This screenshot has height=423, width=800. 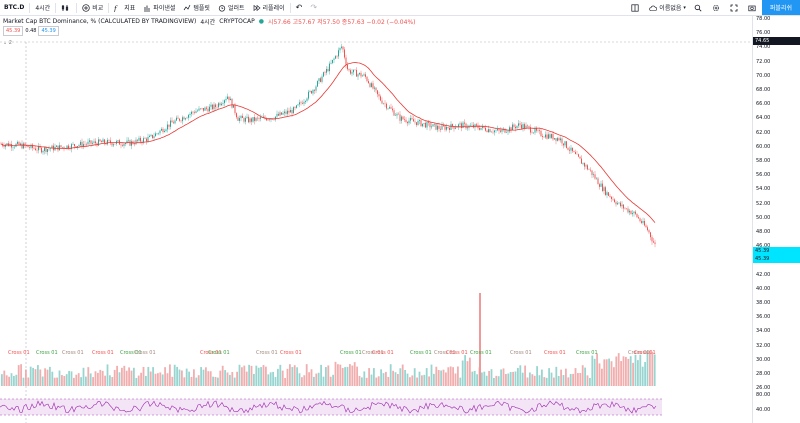 I want to click on settings-button, so click(x=717, y=7).